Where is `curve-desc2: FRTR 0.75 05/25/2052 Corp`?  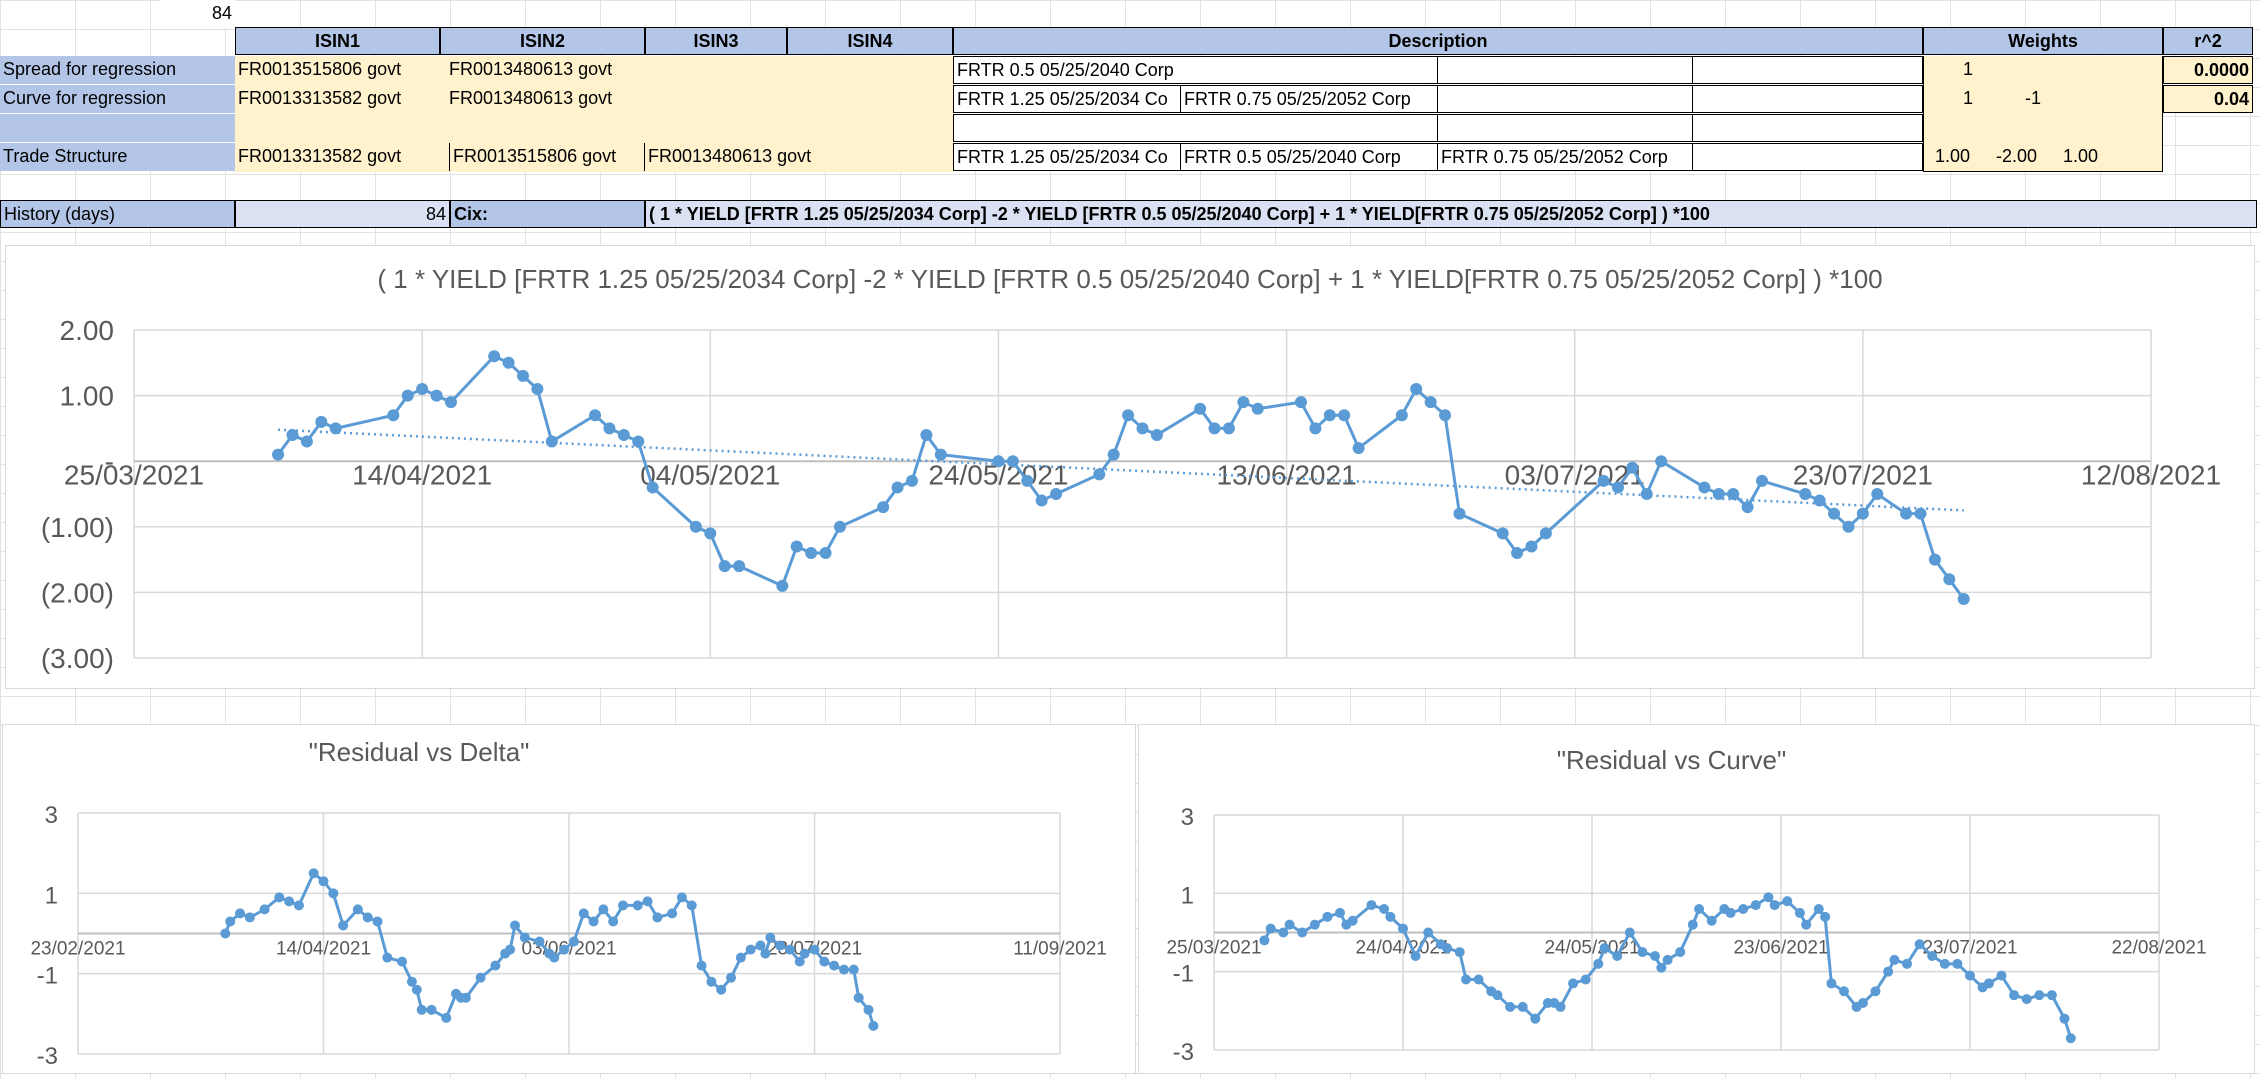 curve-desc2: FRTR 0.75 05/25/2052 Corp is located at coordinates (1309, 99).